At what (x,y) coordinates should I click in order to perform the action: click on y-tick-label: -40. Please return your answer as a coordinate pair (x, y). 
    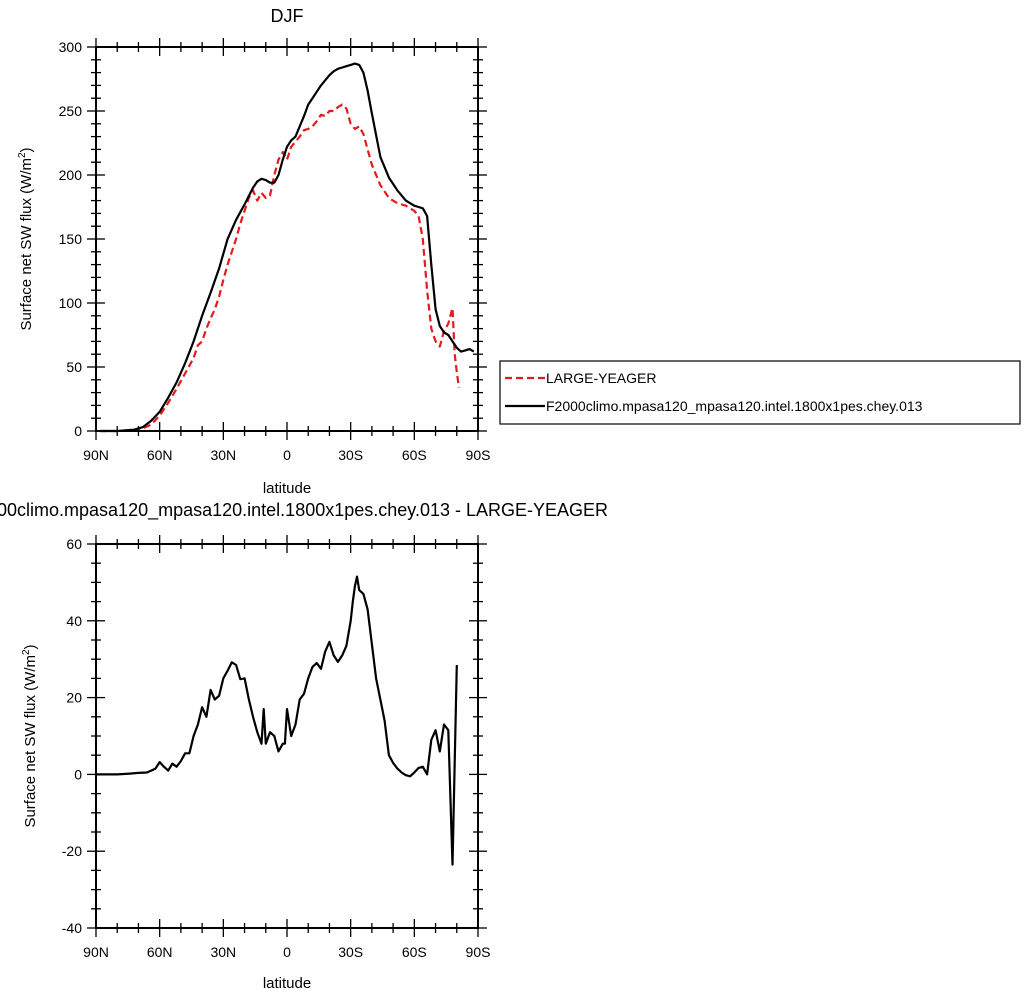
    Looking at the image, I should click on (72, 928).